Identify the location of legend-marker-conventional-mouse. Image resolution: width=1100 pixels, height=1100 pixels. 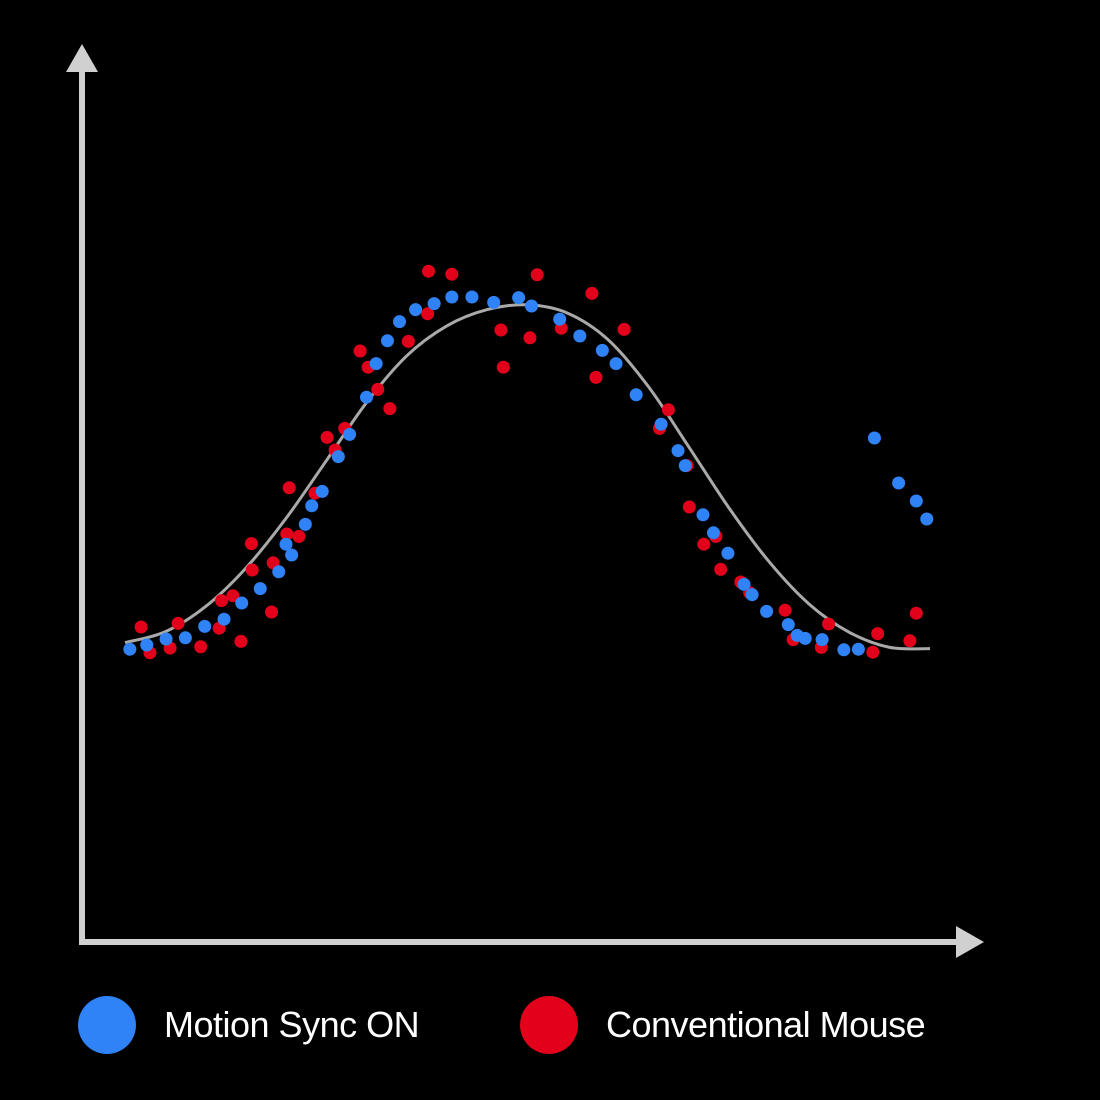
(549, 1025).